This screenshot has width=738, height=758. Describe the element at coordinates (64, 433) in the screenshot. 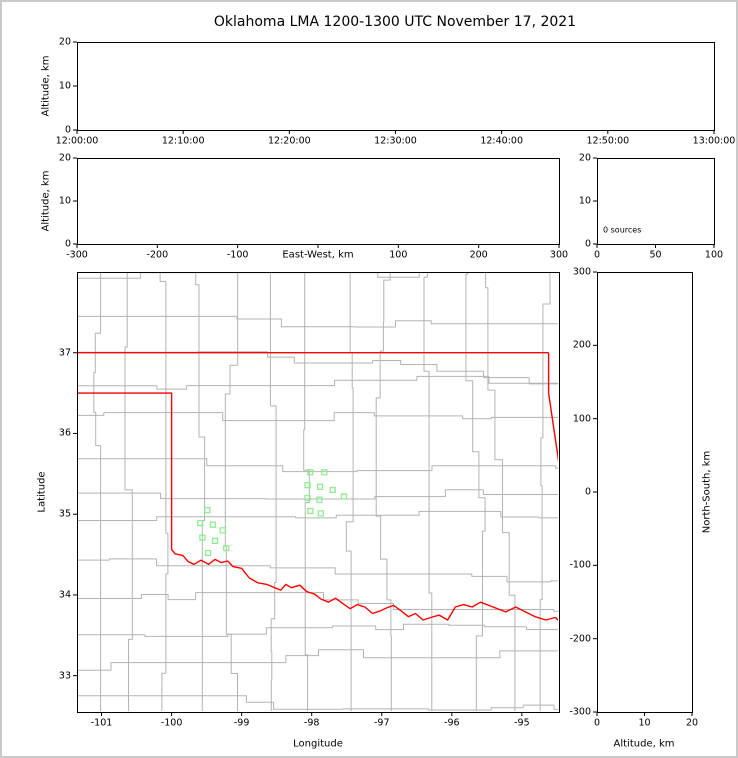

I see `map-y-tick-label: 36` at that location.